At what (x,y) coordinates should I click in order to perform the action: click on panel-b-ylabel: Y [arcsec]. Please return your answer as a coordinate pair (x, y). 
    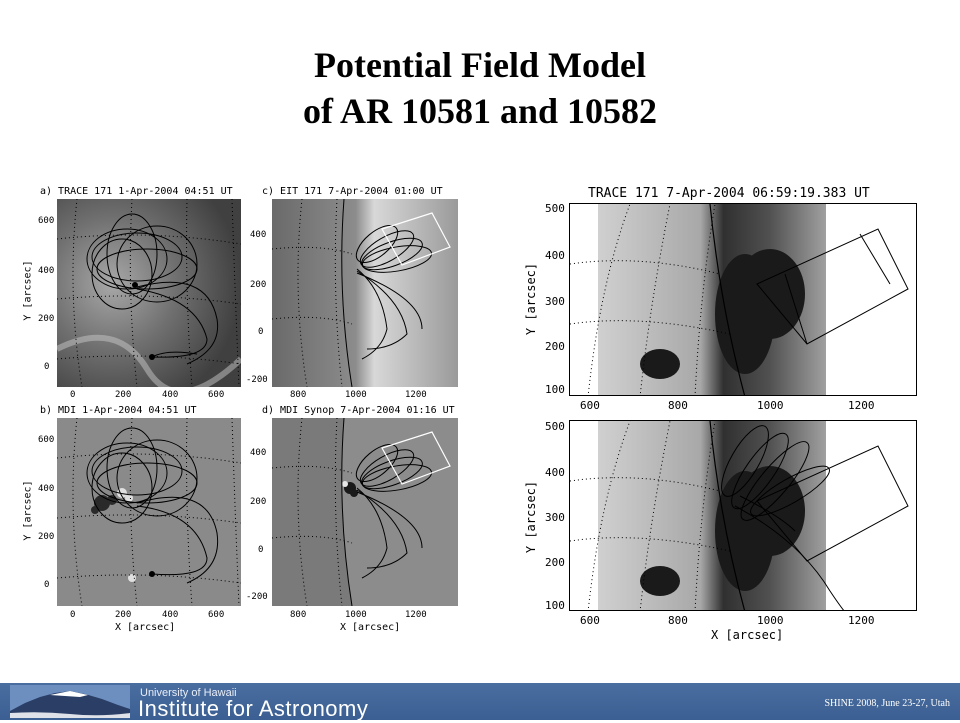
    Looking at the image, I should click on (28, 510).